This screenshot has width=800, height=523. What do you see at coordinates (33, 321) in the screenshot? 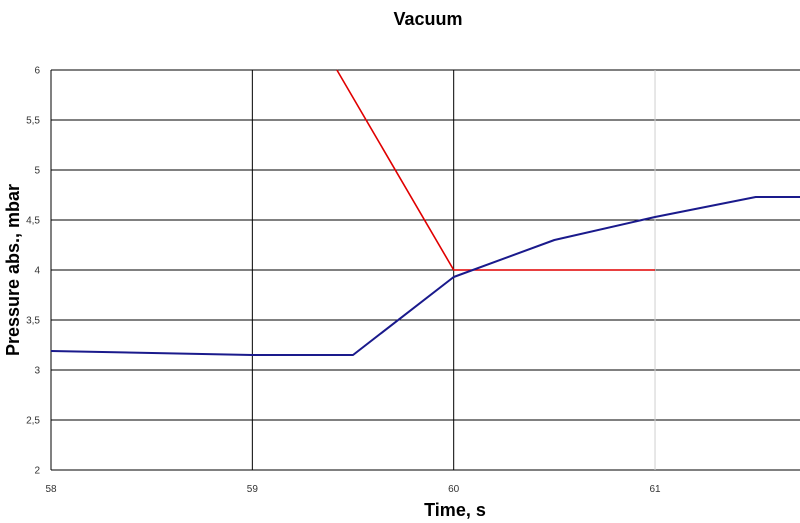
I see `y-tick-label: 3,5` at bounding box center [33, 321].